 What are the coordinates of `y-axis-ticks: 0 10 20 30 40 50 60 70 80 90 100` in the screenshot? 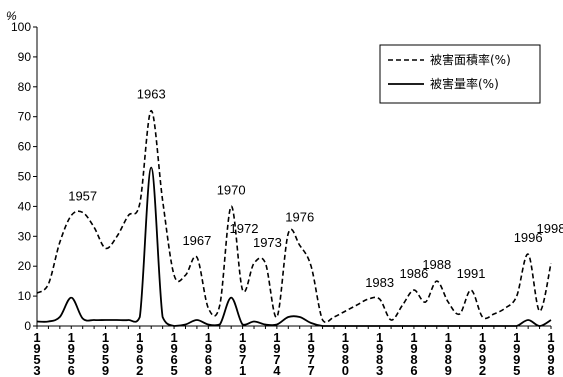 It's located at (24, 176).